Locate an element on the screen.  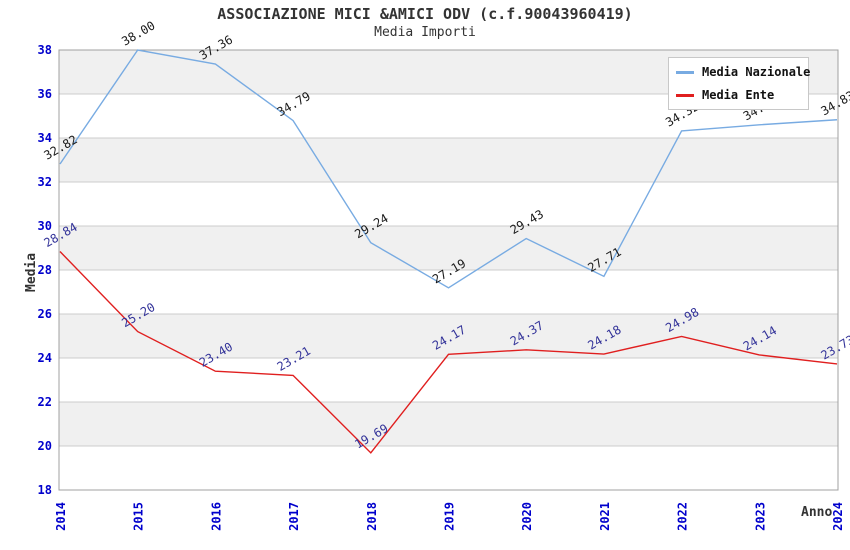
x-tick-label: 2021 is located at coordinates (605, 516).